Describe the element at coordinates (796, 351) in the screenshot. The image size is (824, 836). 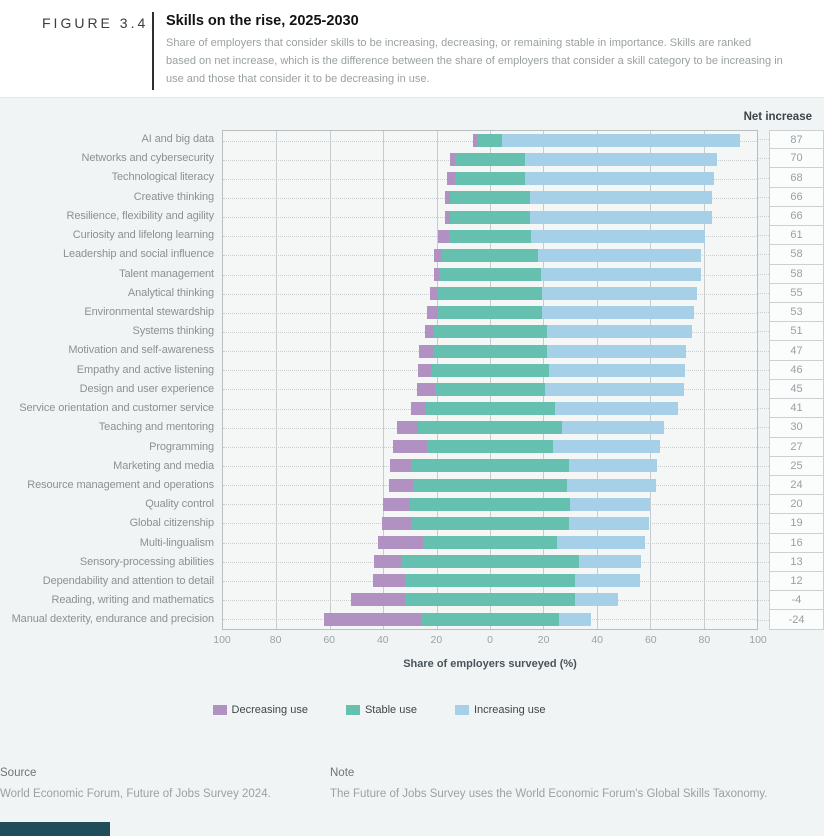
I see `net-increase-value: 47` at that location.